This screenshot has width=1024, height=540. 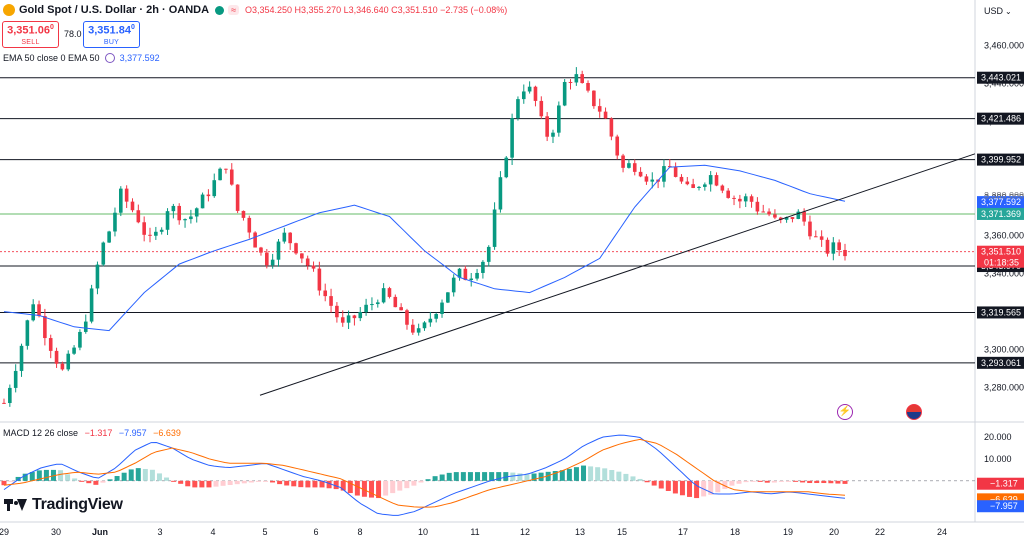 I want to click on macd-tag-label: −6.639, so click(x=1004, y=499).